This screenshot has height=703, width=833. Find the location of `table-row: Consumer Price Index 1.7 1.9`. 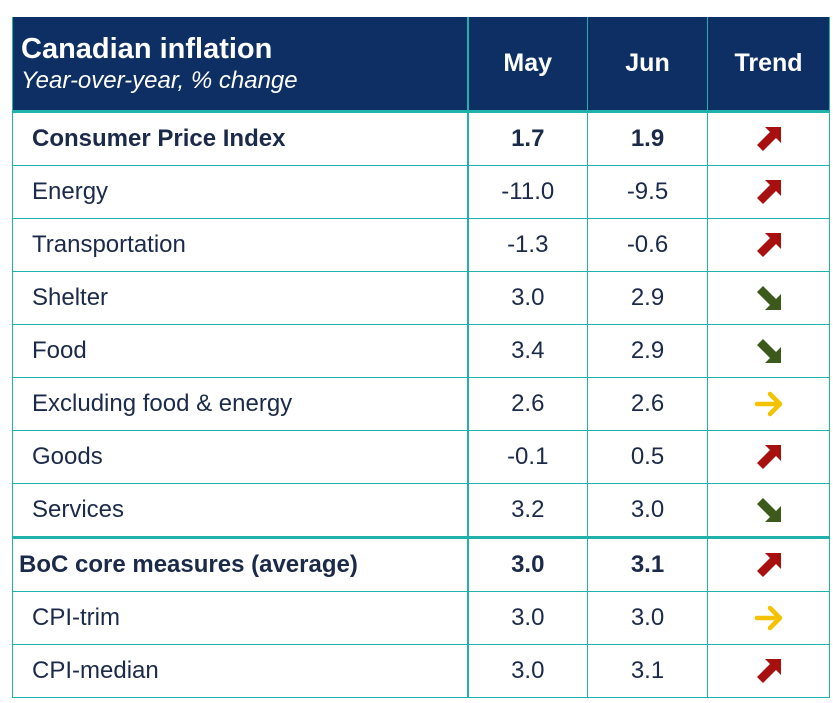

table-row: Consumer Price Index 1.7 1.9 is located at coordinates (421, 138).